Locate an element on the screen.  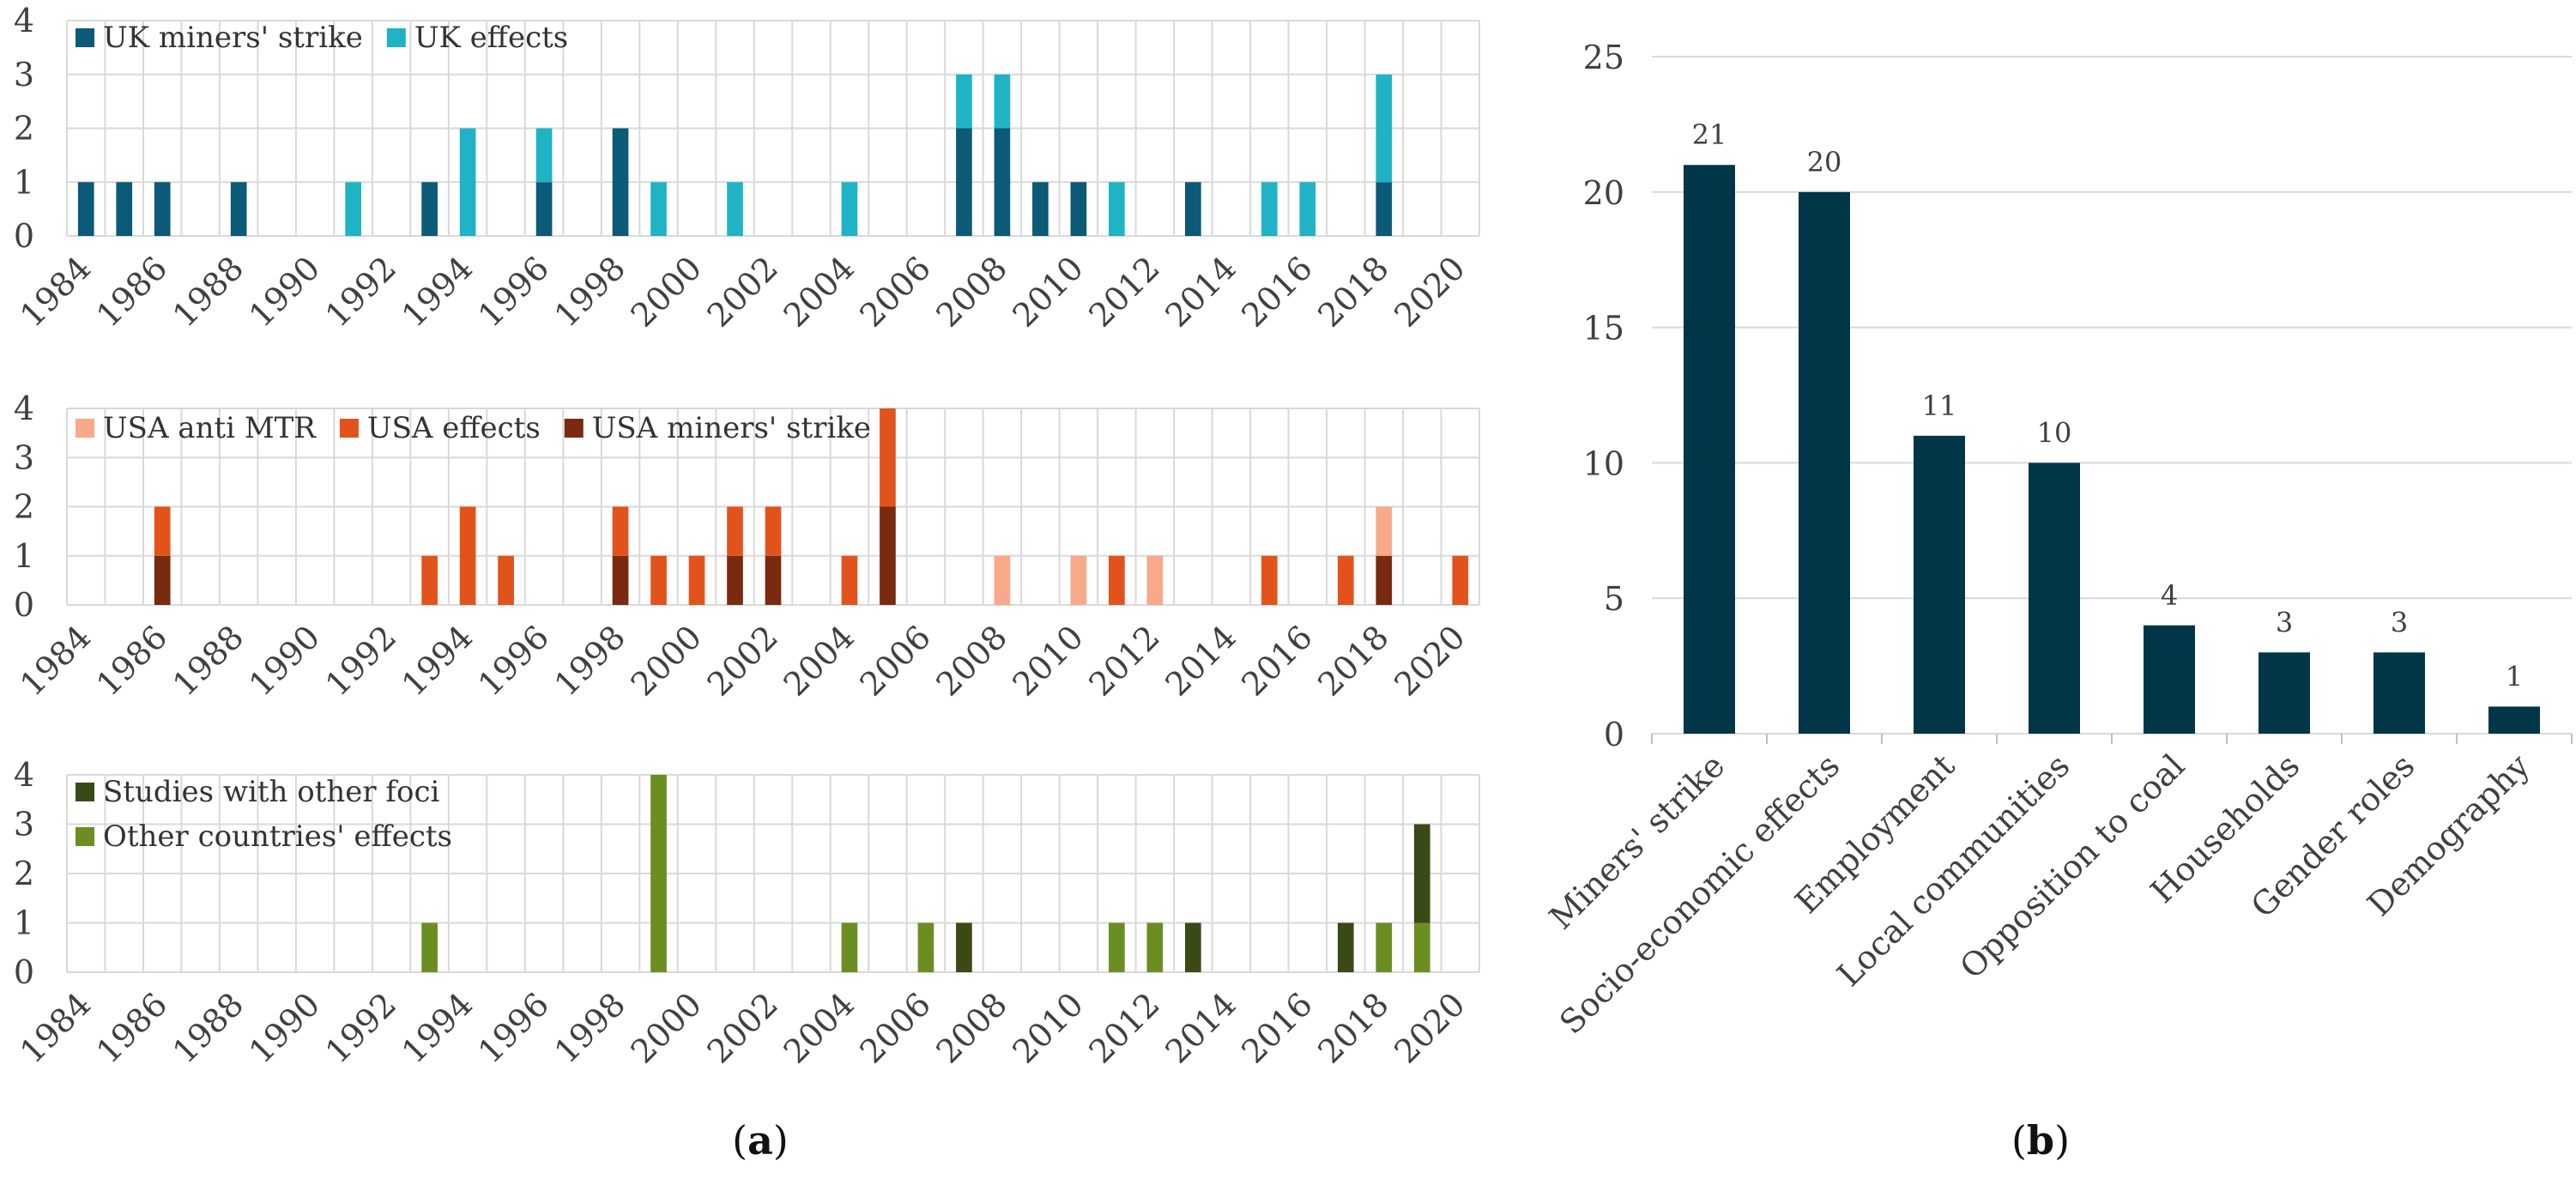
usa-legend-label-usa-anti-mtr: USA anti MTR is located at coordinates (210, 428).